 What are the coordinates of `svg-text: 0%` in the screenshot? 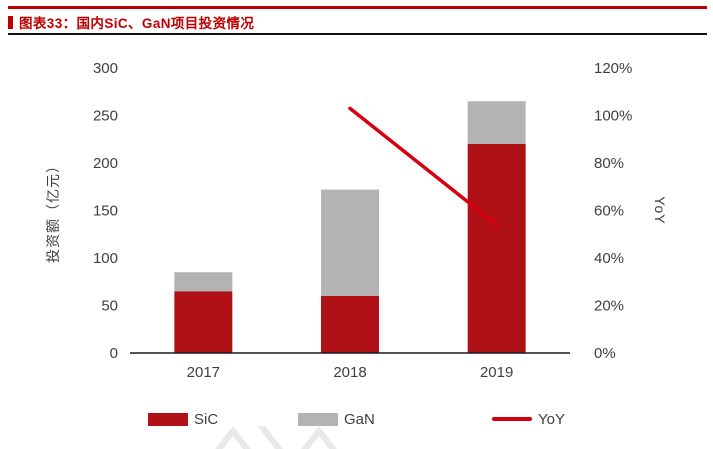 It's located at (605, 353).